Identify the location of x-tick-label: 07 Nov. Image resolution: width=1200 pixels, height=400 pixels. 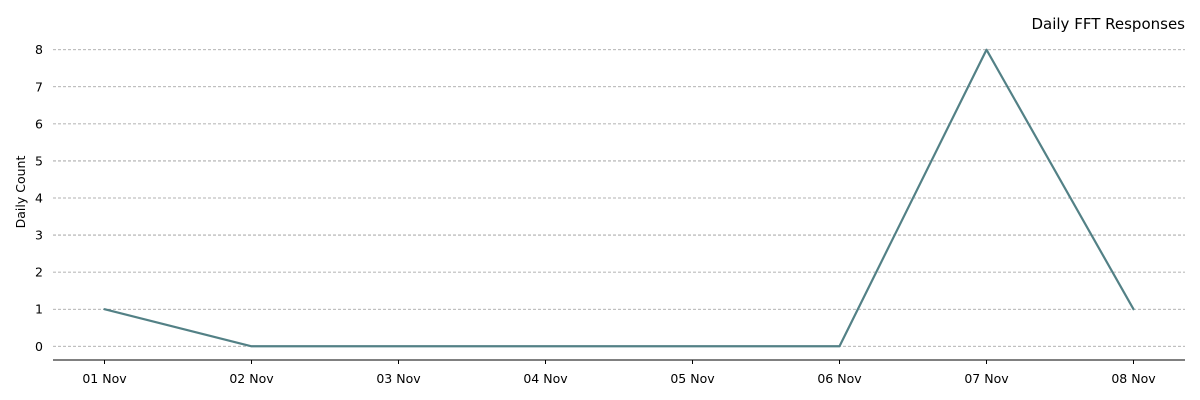
(986, 378).